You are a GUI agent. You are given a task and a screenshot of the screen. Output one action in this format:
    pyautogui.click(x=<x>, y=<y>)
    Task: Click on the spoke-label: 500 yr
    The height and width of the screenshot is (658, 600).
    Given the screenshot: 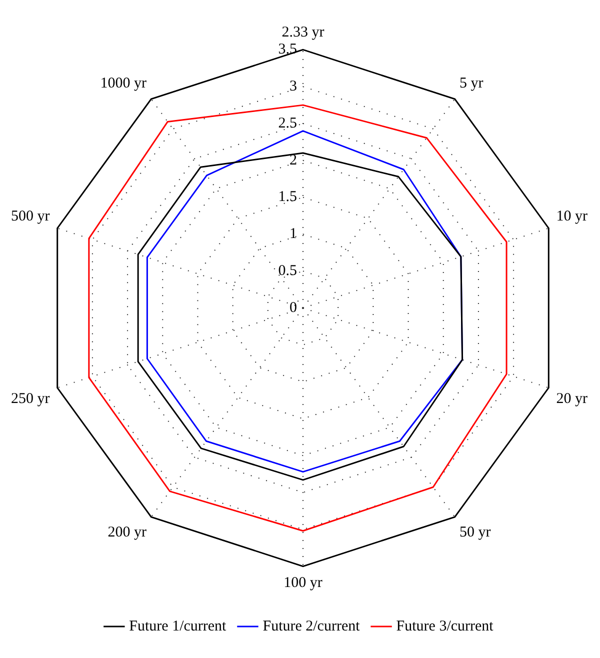 What is the action you would take?
    pyautogui.click(x=30, y=216)
    